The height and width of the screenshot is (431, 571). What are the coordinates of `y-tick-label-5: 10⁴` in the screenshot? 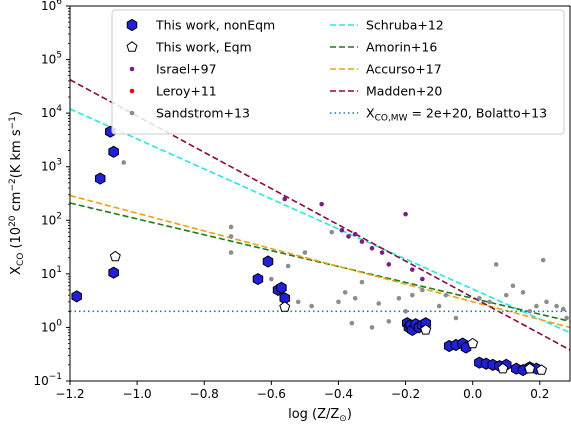 It's located at (51, 112).